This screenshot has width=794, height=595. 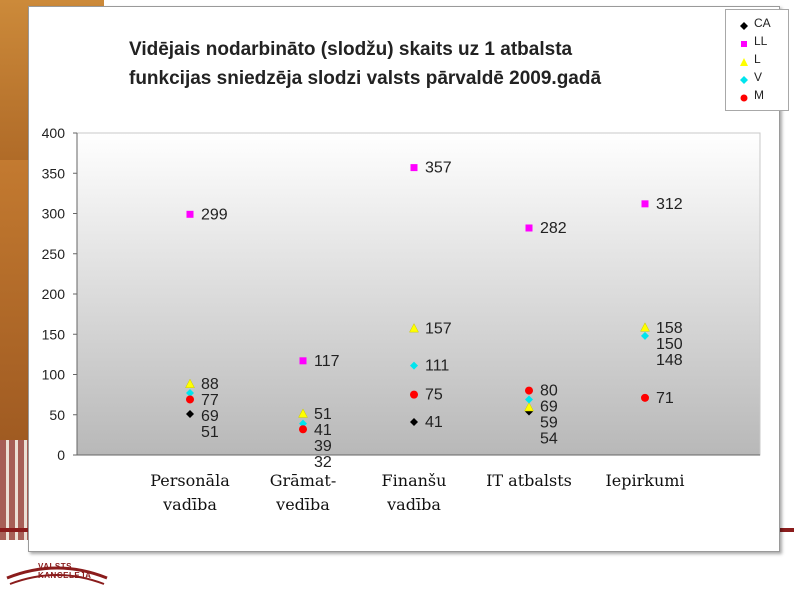 I want to click on y-tick-label-4: 200, so click(x=54, y=294).